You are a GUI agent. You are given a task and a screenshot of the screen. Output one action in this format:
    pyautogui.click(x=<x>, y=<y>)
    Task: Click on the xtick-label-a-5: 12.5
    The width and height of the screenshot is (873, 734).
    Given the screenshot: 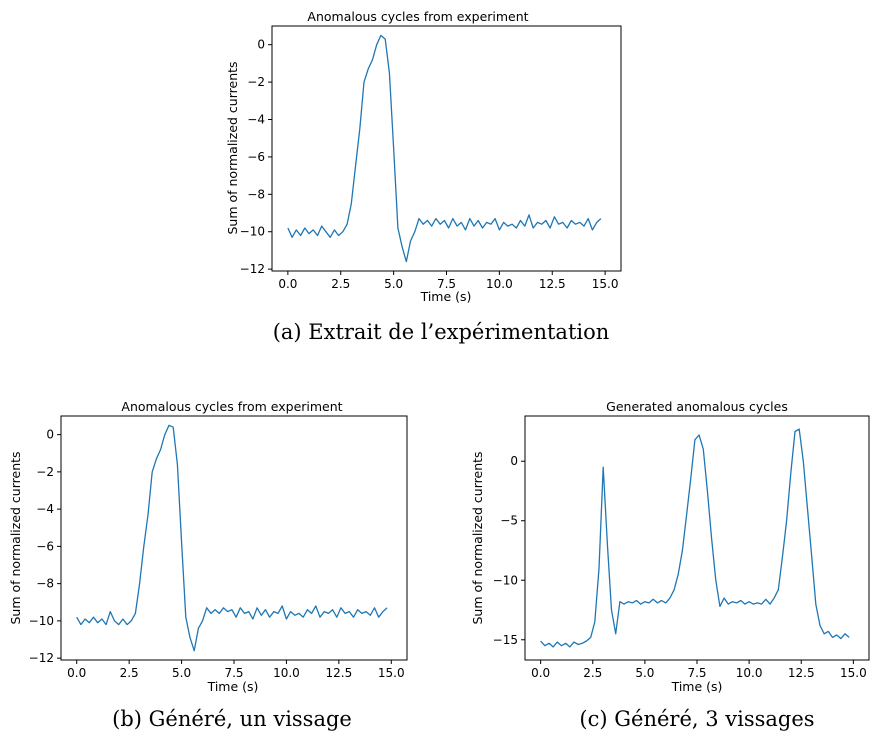 What is the action you would take?
    pyautogui.click(x=552, y=284)
    